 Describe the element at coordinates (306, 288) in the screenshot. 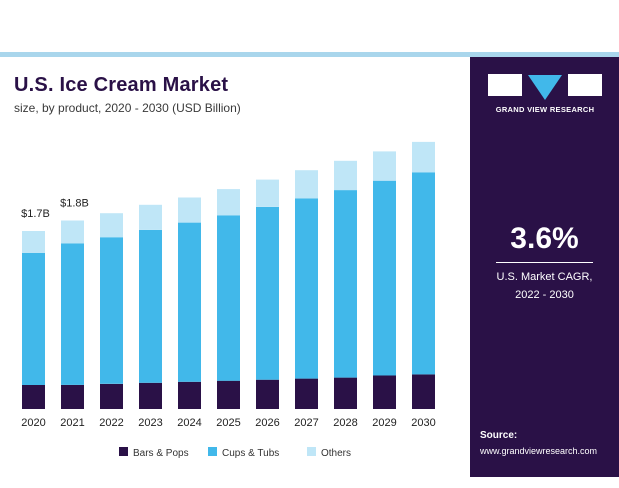

I see `bar-2027-cups-tubs` at that location.